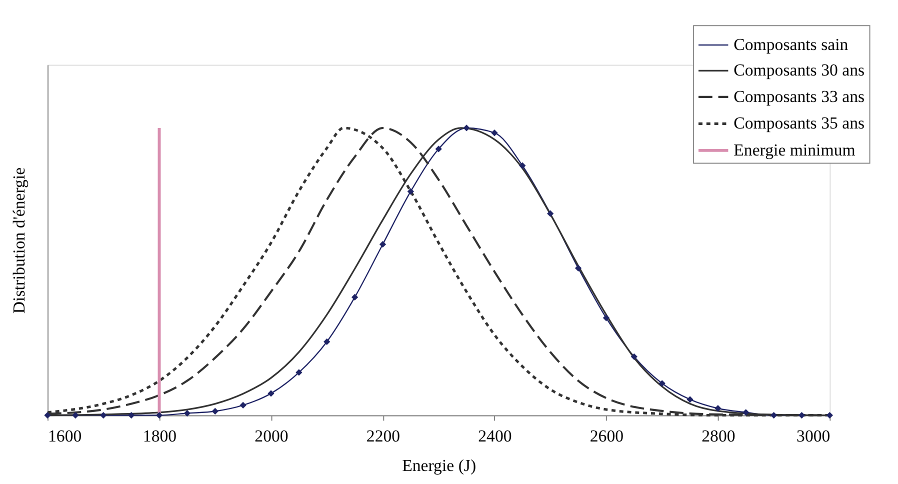  What do you see at coordinates (799, 70) in the screenshot?
I see `legend-label: Composants 30 ans` at bounding box center [799, 70].